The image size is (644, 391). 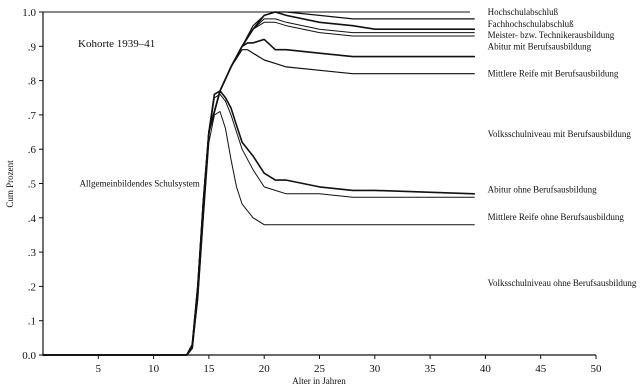 What do you see at coordinates (551, 35) in the screenshot?
I see `series-annotation: Meister- bzw. Technikerausbildung` at bounding box center [551, 35].